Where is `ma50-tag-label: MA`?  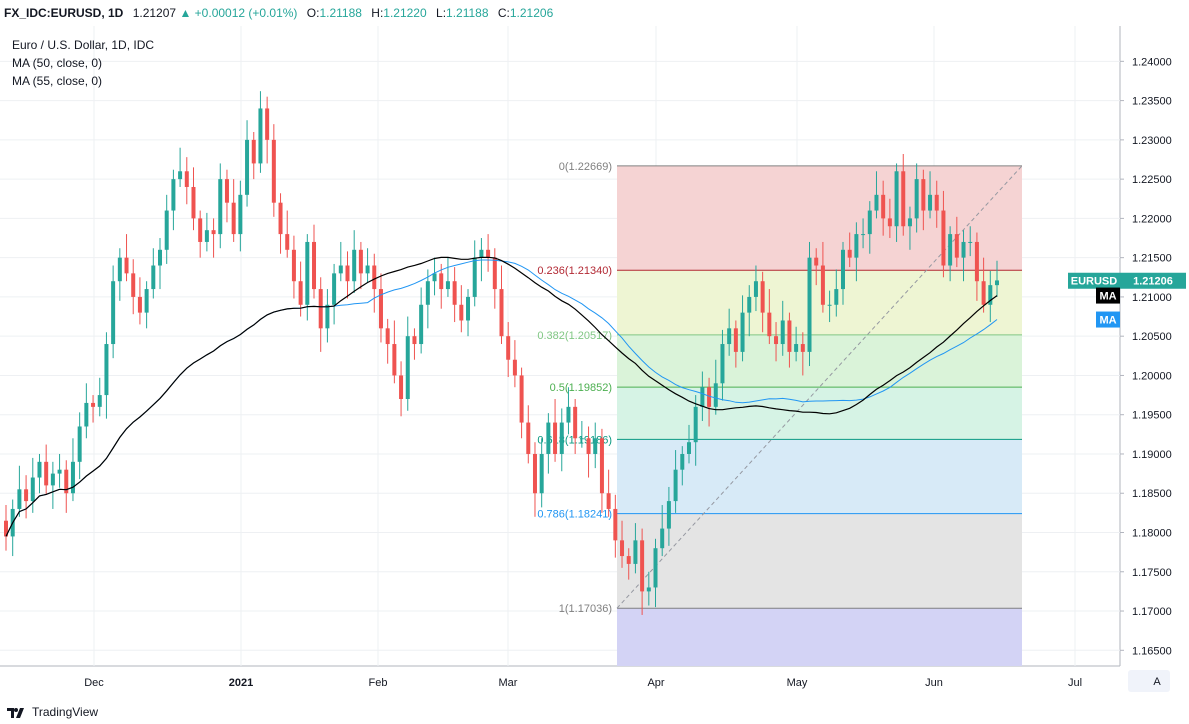
ma50-tag-label: MA is located at coordinates (1107, 297).